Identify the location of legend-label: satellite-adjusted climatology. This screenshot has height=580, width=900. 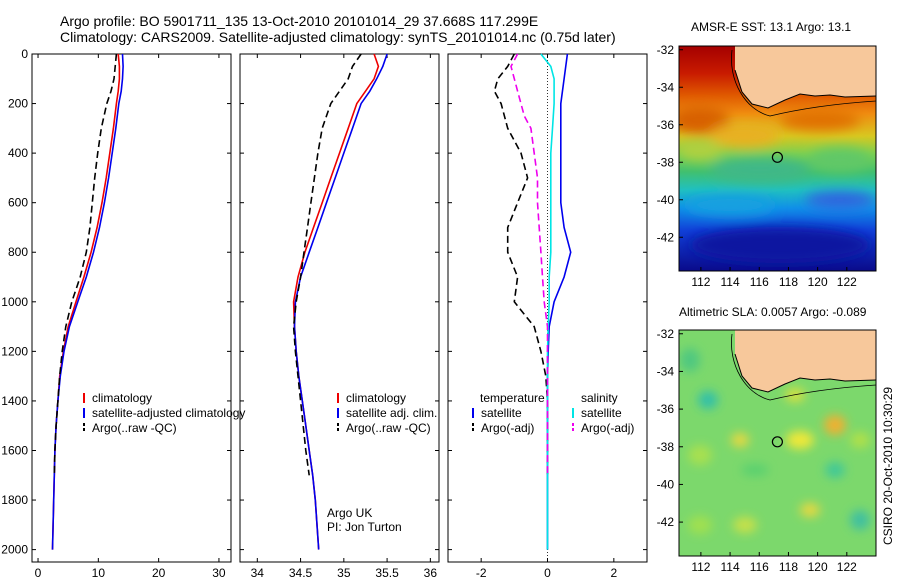
(168, 413).